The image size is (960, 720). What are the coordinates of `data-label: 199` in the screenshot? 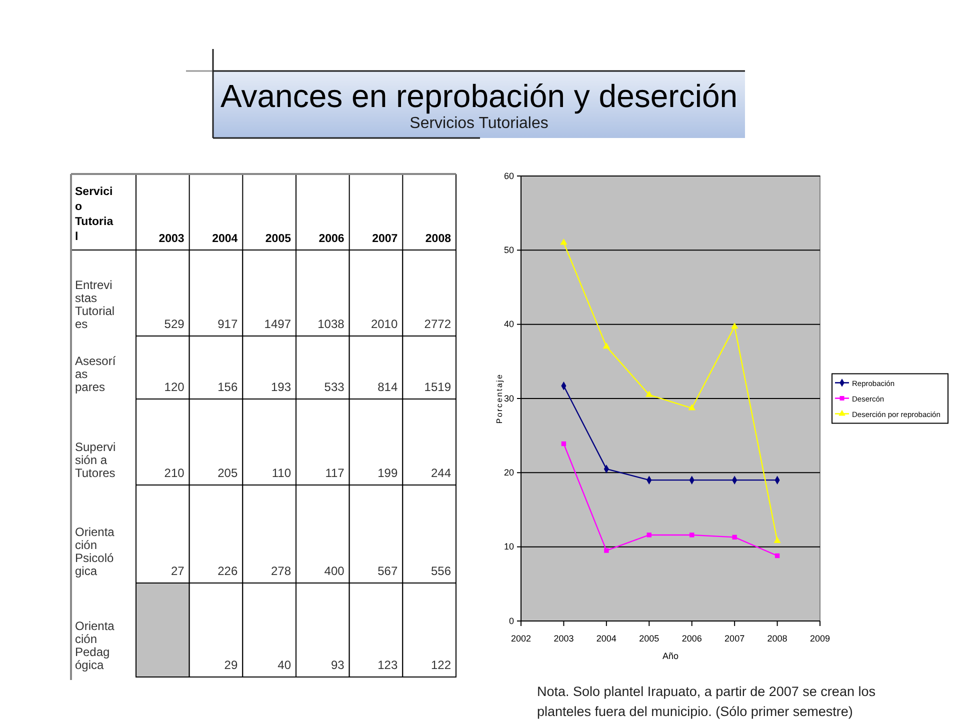 It's located at (388, 473).